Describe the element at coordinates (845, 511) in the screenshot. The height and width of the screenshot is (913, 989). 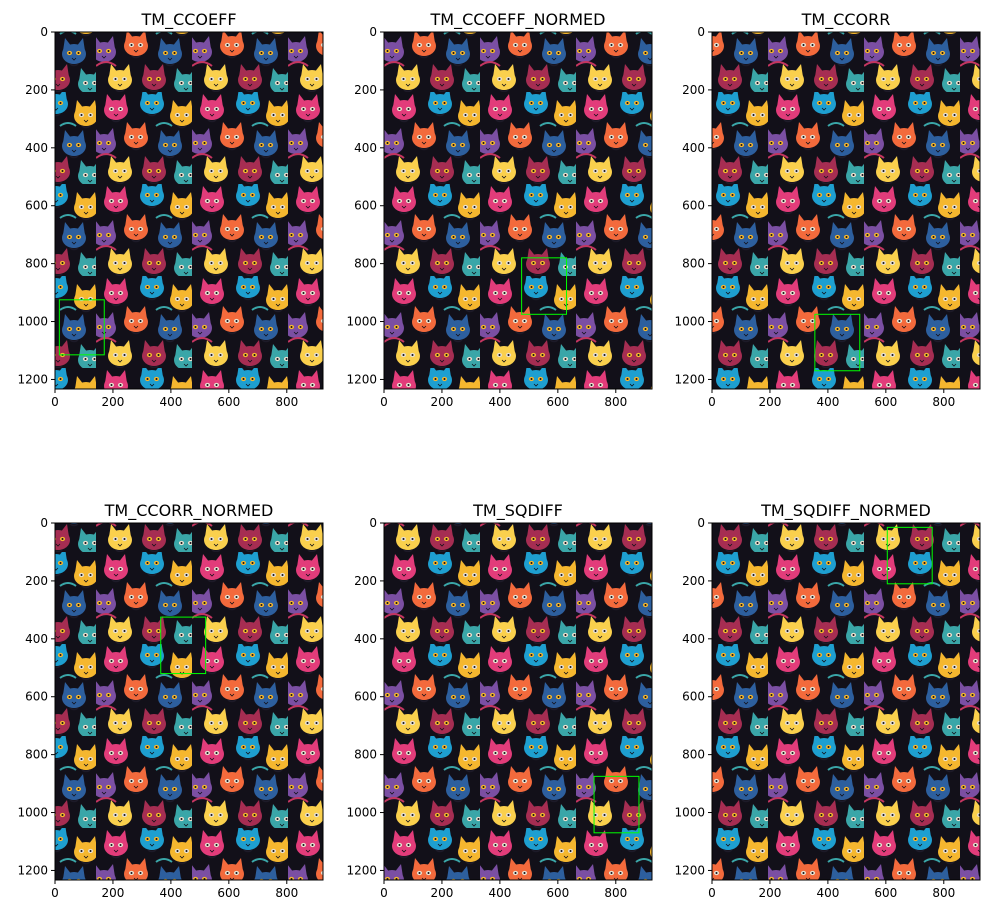
I see `subplot-title: TM_SQDIFF_NORMED` at that location.